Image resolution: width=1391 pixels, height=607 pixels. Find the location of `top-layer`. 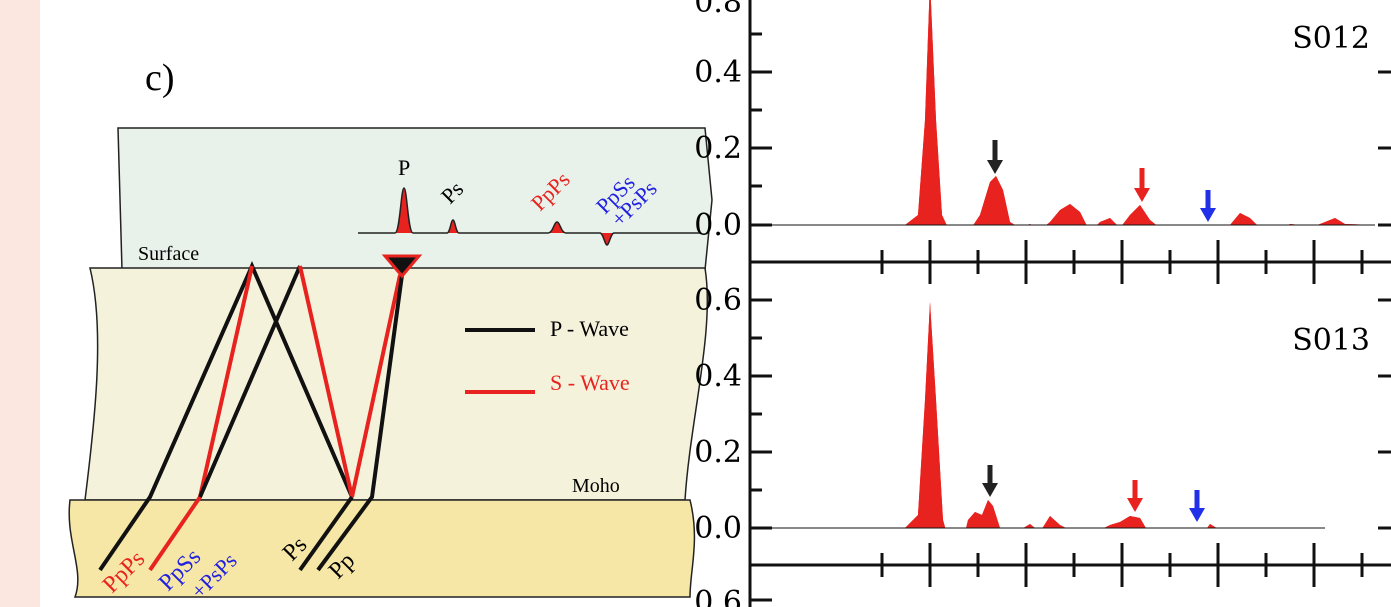

top-layer is located at coordinates (415, 199).